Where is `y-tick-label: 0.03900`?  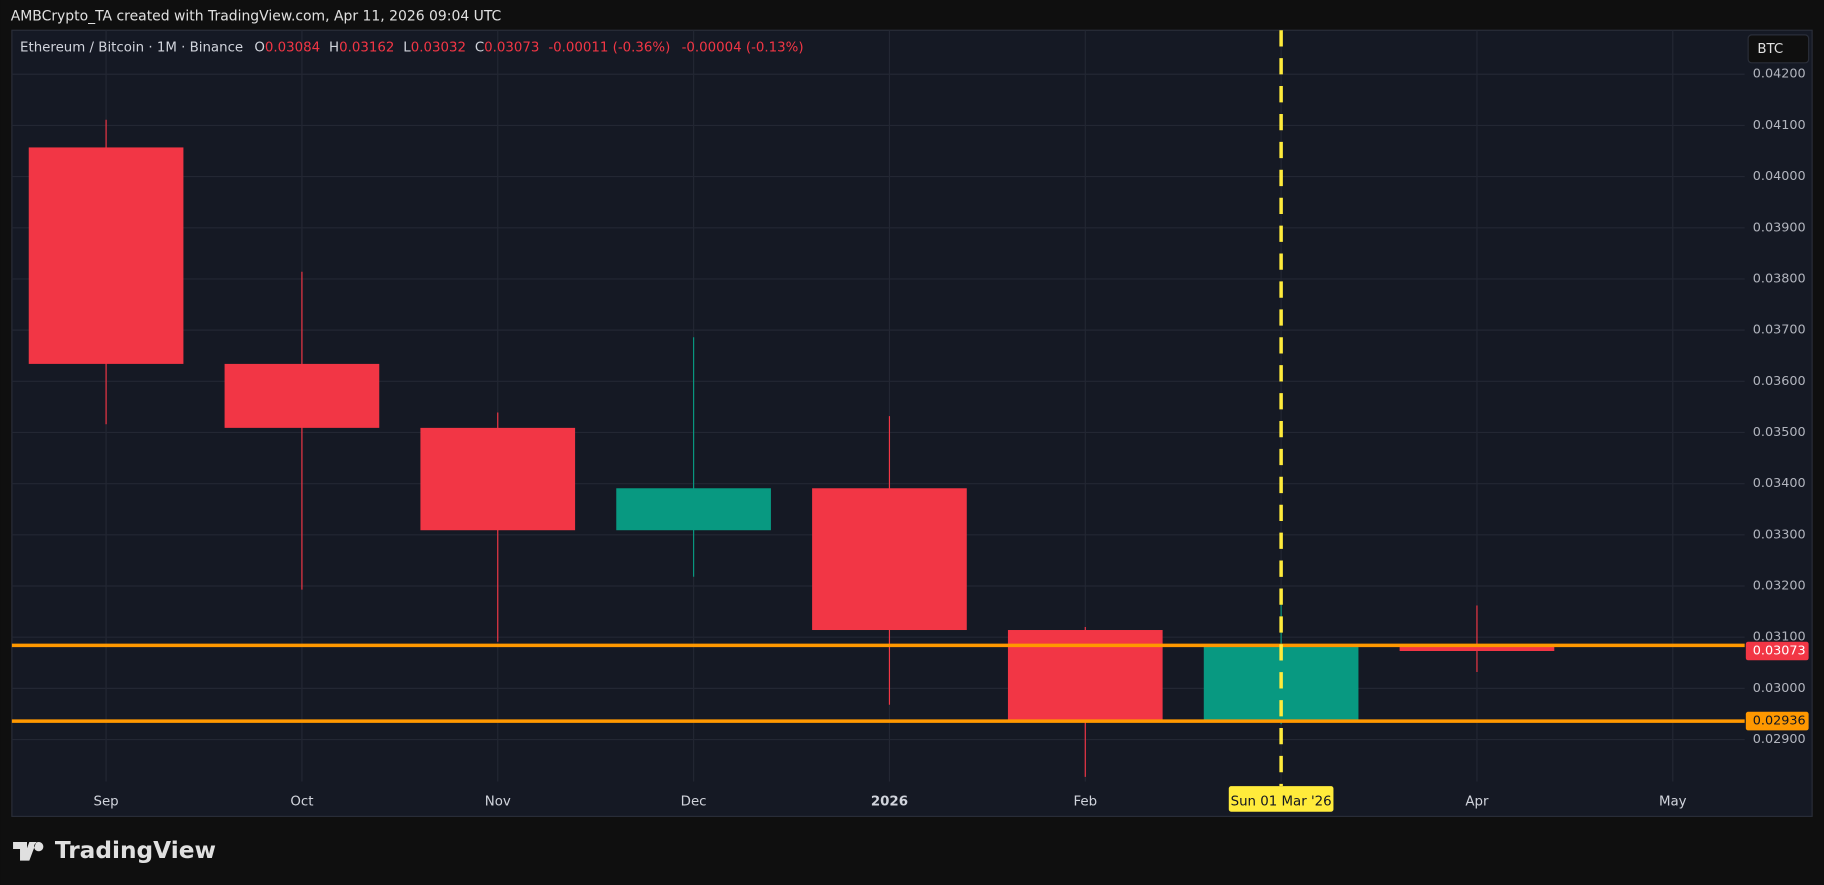
y-tick-label: 0.03900 is located at coordinates (1779, 227).